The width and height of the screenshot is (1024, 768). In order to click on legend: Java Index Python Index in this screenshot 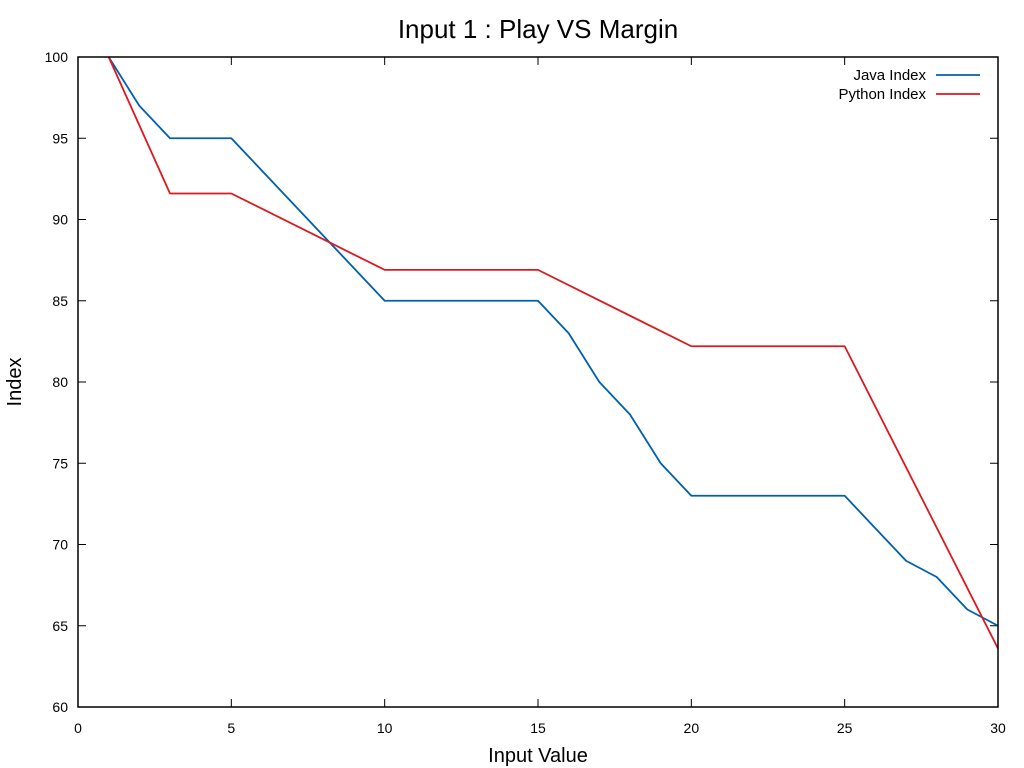, I will do `click(909, 85)`.